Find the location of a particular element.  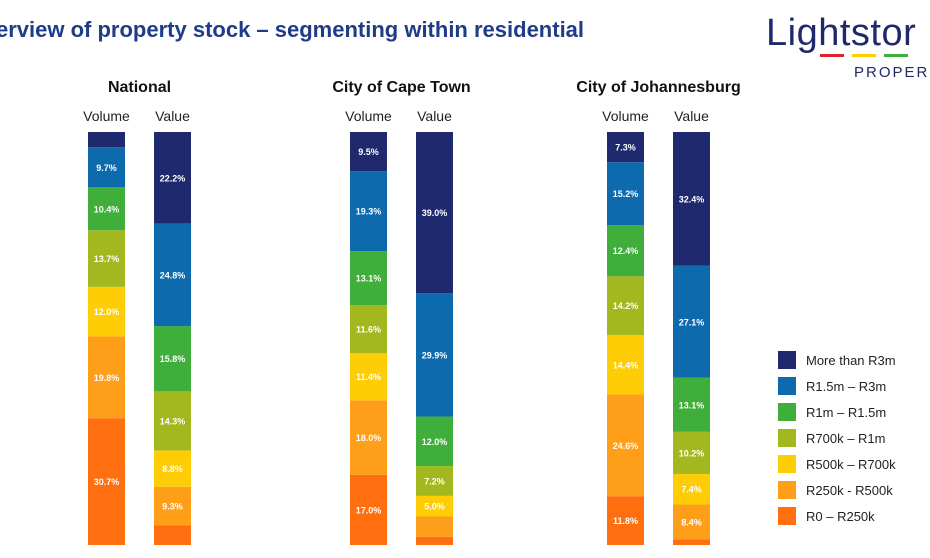

data-label: 17.0% is located at coordinates (369, 510).